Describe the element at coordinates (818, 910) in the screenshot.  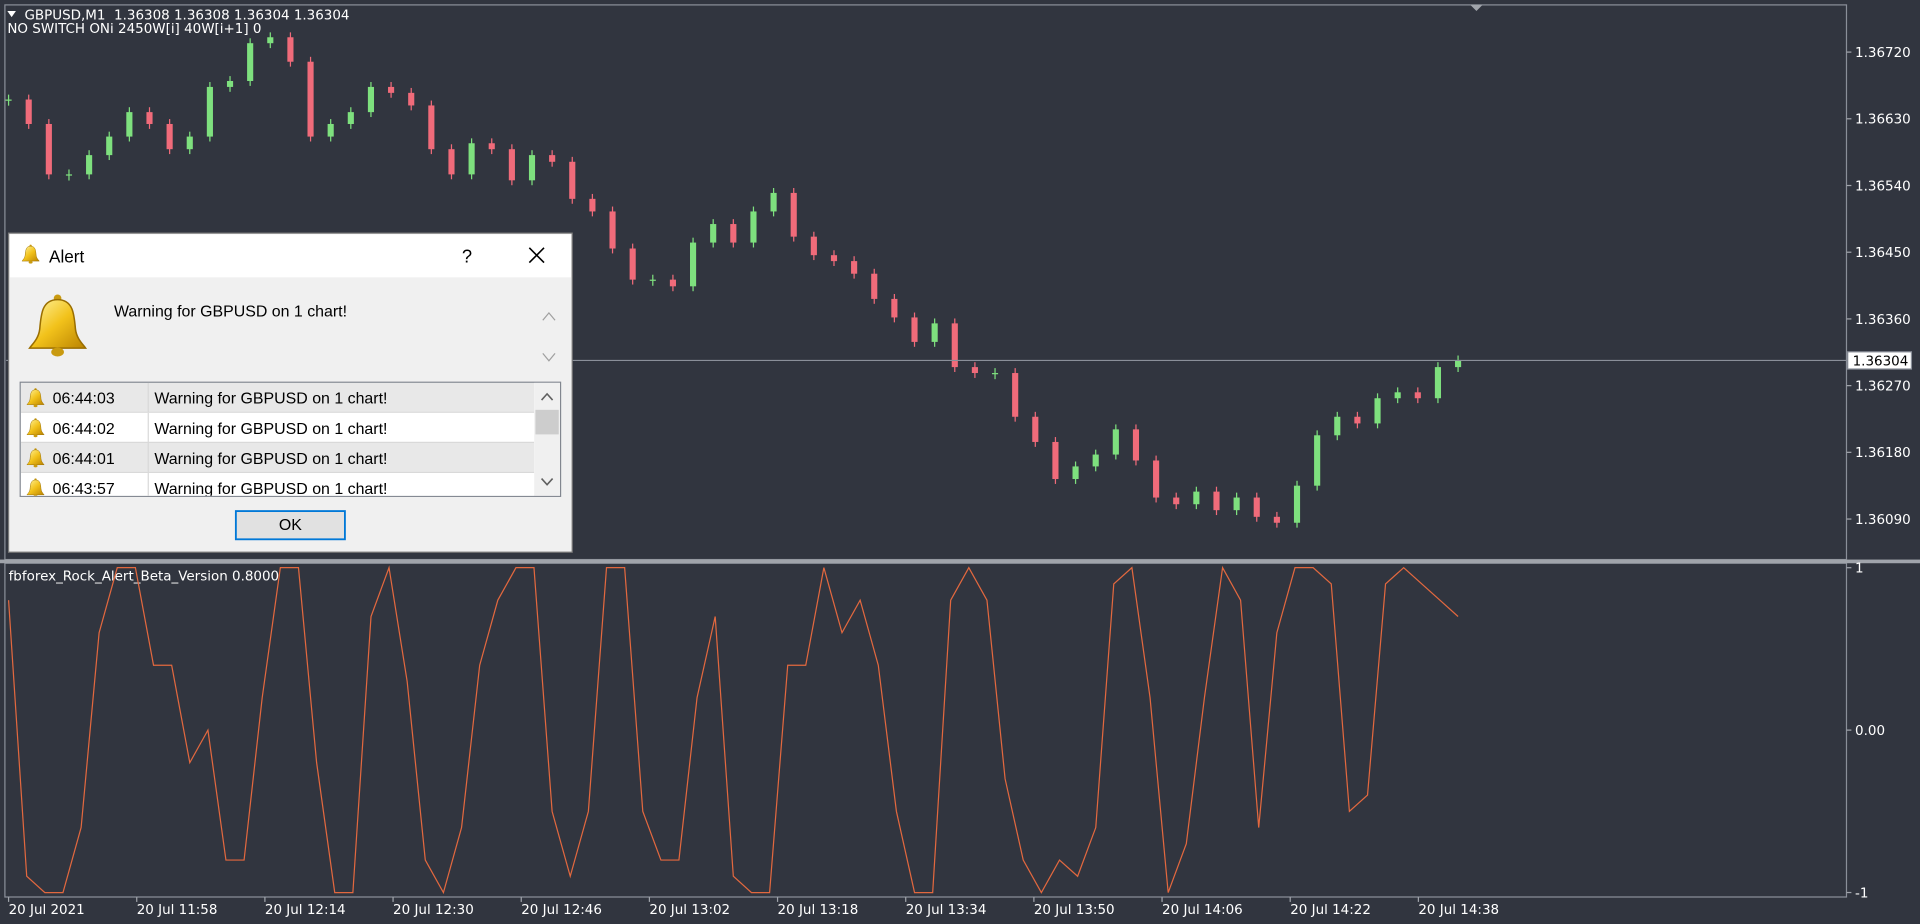
I see `x-tick-label: 20 Jul 13:18` at that location.